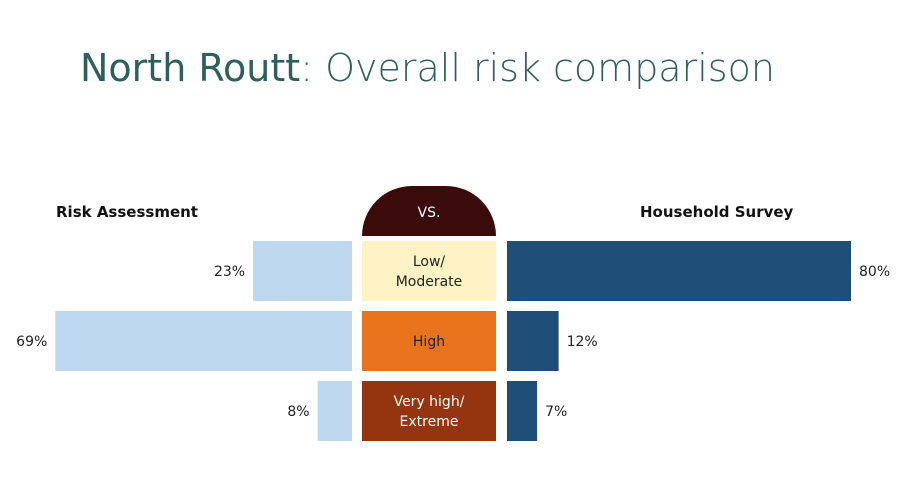 This screenshot has width=900, height=500. I want to click on vs-cap, so click(429, 211).